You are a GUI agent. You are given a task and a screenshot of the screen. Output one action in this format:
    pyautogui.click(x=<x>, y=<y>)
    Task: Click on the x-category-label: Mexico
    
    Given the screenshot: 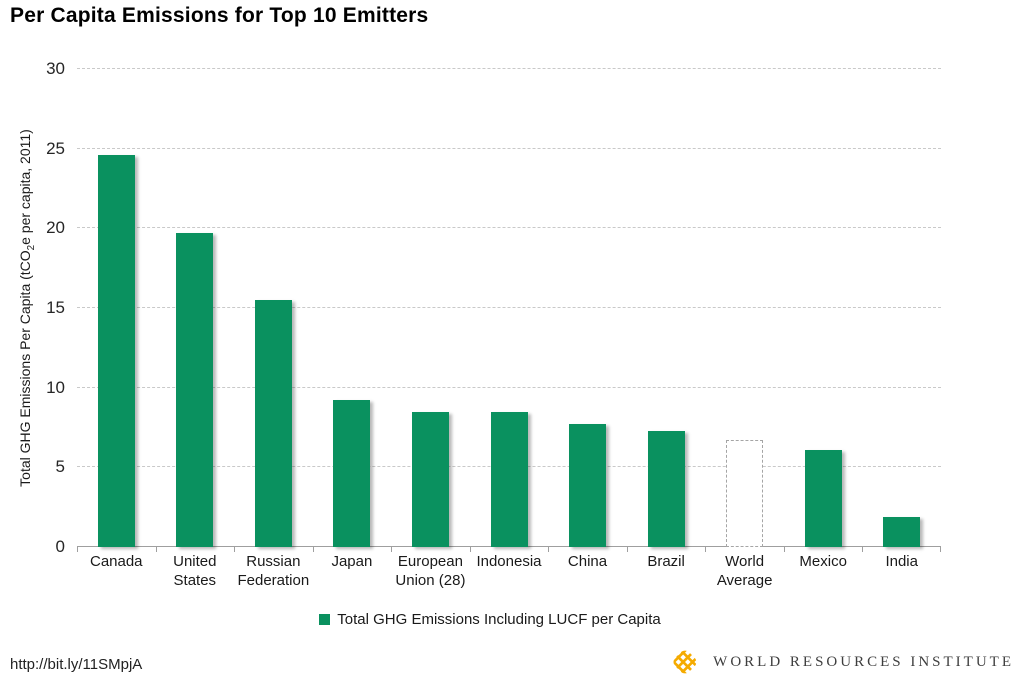 What is the action you would take?
    pyautogui.click(x=823, y=561)
    